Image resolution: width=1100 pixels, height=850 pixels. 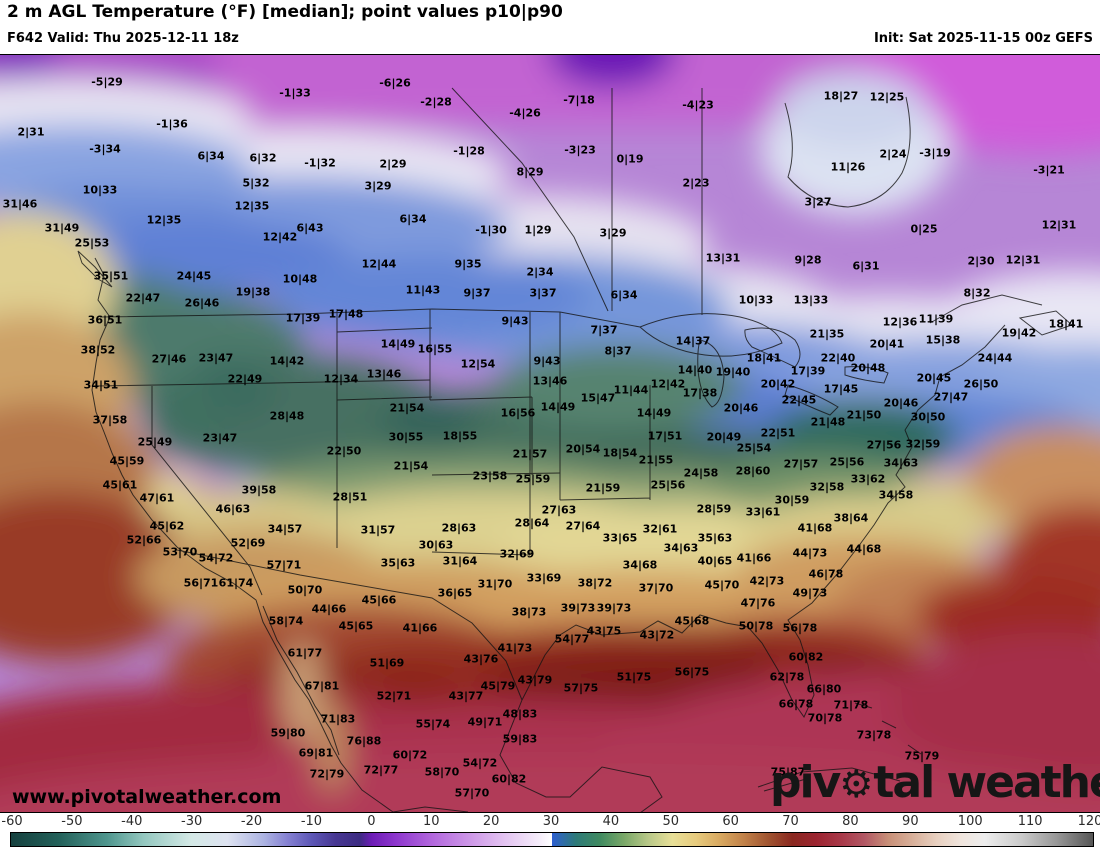 What do you see at coordinates (874, 735) in the screenshot?
I see `point-value: 73|78` at bounding box center [874, 735].